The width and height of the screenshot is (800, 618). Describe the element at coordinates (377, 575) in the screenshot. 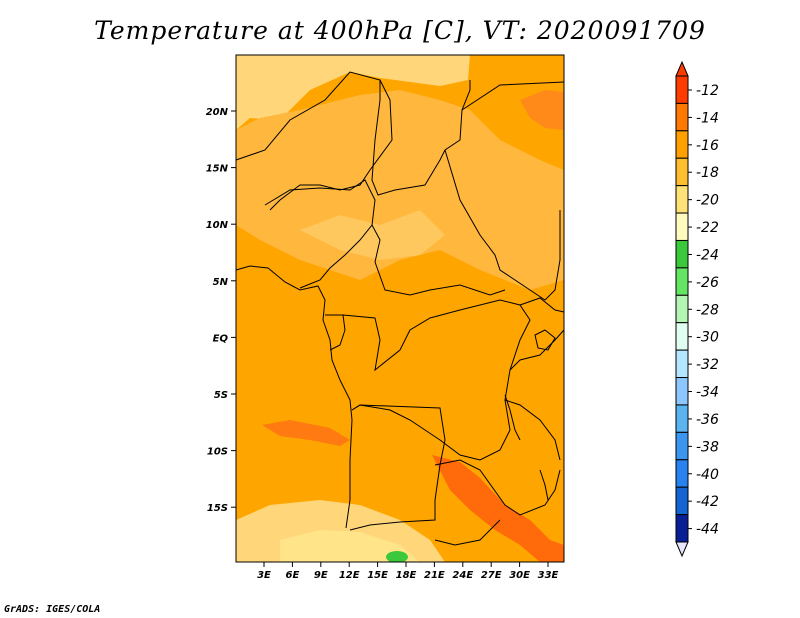

I see `lon-tick-label: 15E` at that location.